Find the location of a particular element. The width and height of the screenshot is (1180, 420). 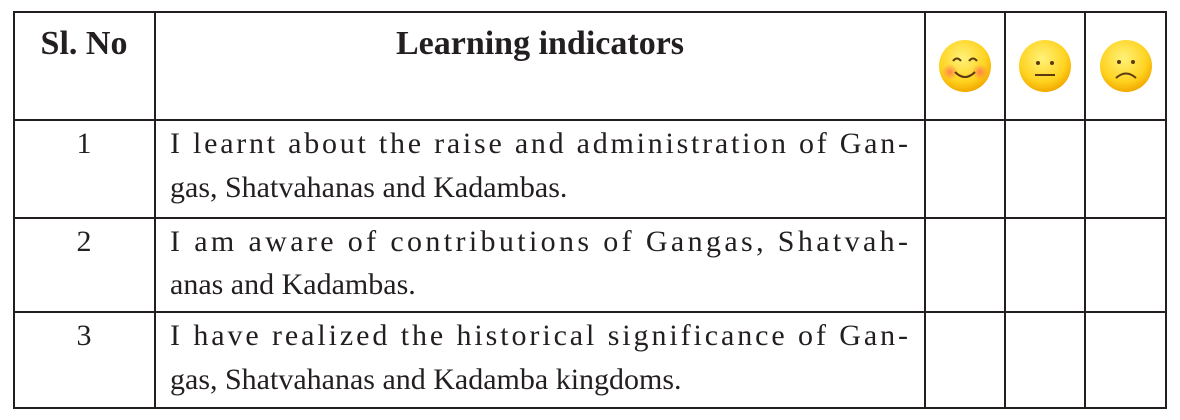

row-number: 1 is located at coordinates (84, 143).